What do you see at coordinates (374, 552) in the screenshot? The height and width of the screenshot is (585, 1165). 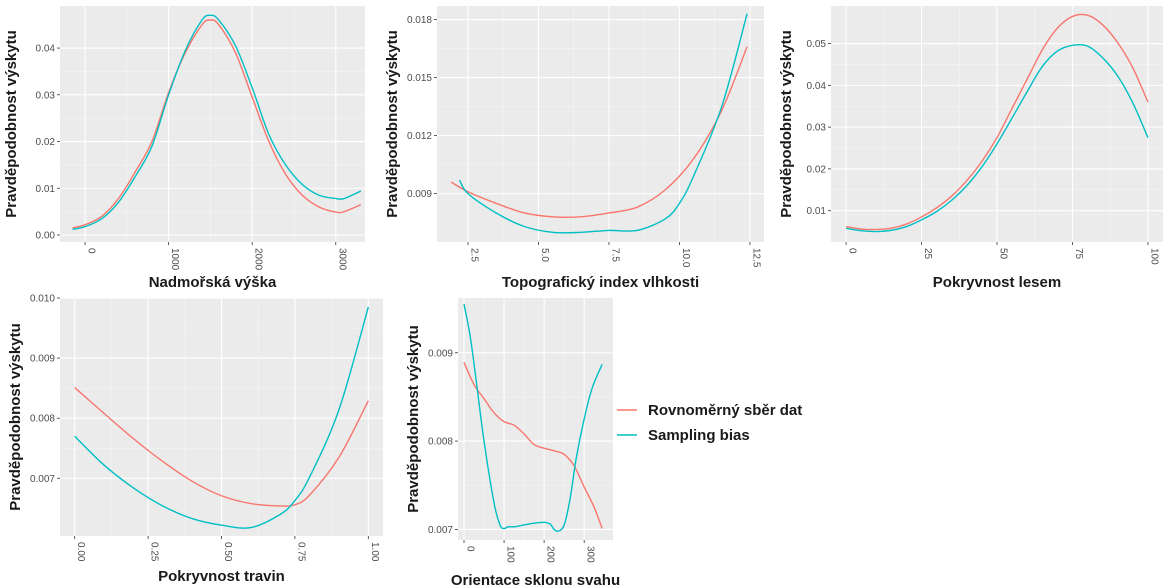 I see `x-tick-label: 1.00` at bounding box center [374, 552].